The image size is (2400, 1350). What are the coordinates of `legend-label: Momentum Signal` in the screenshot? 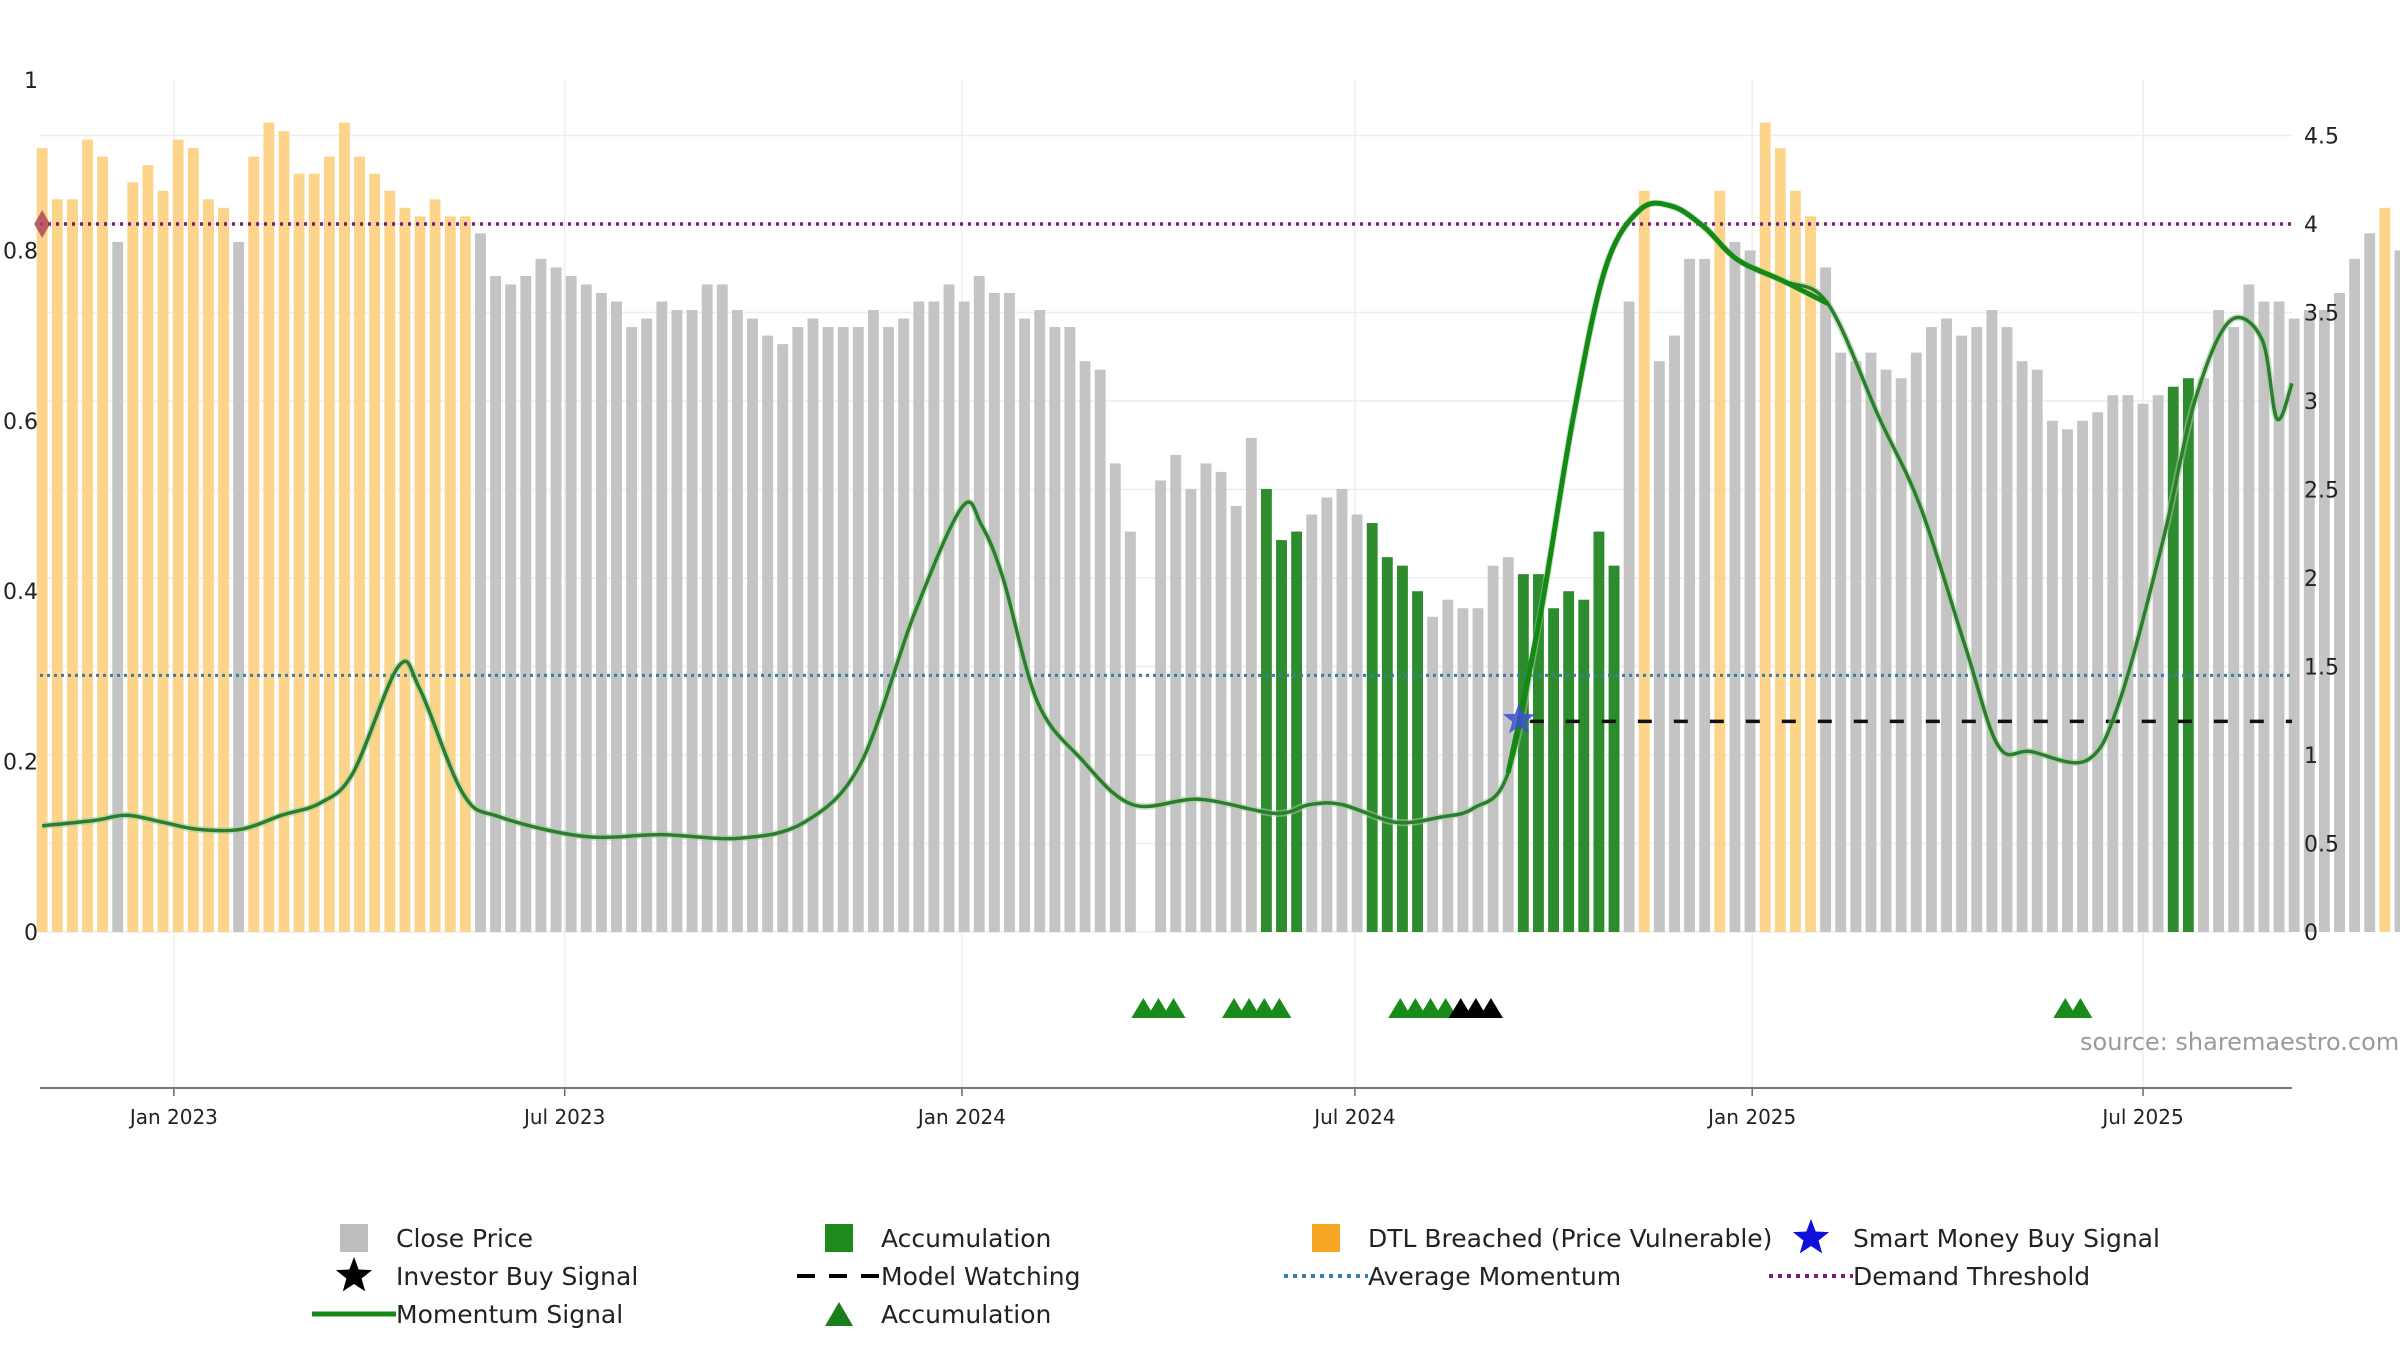 It's located at (509, 1314).